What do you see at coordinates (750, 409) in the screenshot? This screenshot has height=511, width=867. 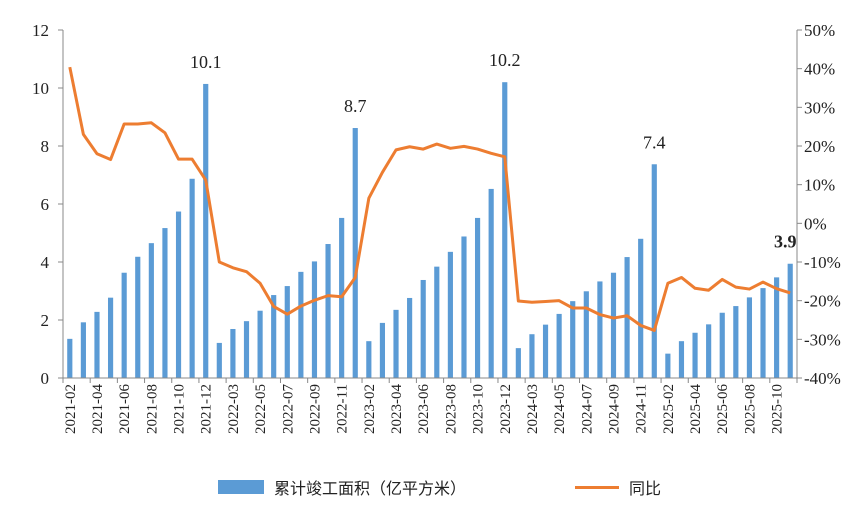 I see `x-tick-label: 2025-08` at bounding box center [750, 409].